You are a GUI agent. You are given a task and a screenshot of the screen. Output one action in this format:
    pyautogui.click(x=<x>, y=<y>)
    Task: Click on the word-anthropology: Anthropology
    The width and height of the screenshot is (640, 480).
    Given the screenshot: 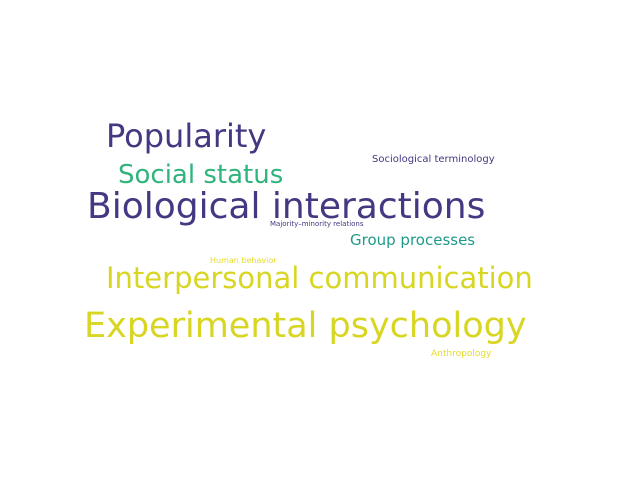 What is the action you would take?
    pyautogui.click(x=461, y=354)
    